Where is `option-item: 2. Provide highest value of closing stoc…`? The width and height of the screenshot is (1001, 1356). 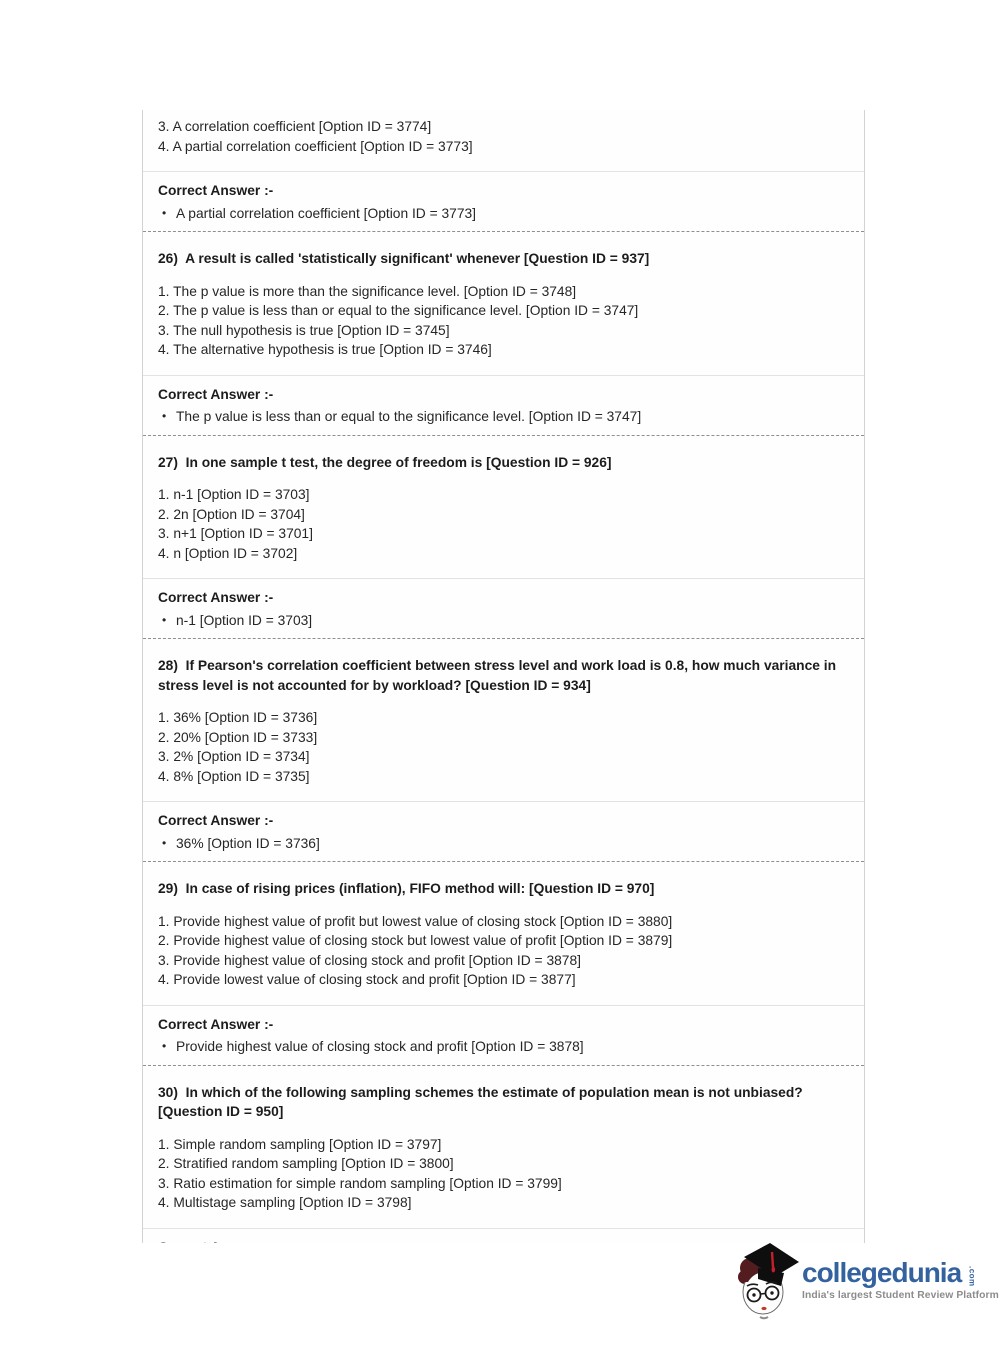 option-item: 2. Provide highest value of closing stoc… is located at coordinates (415, 940).